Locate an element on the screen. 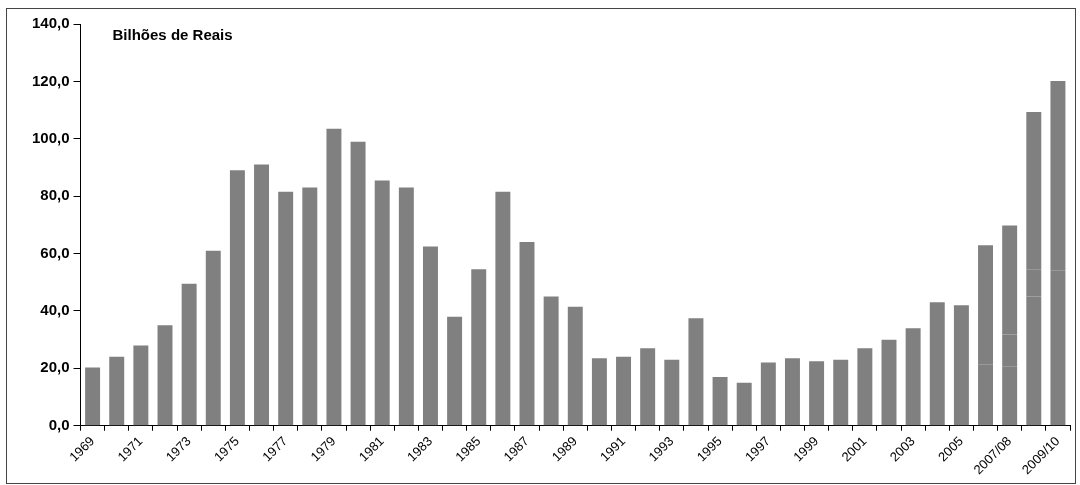 This screenshot has width=1080, height=485. y-tick-label: 40,0 is located at coordinates (55, 310).